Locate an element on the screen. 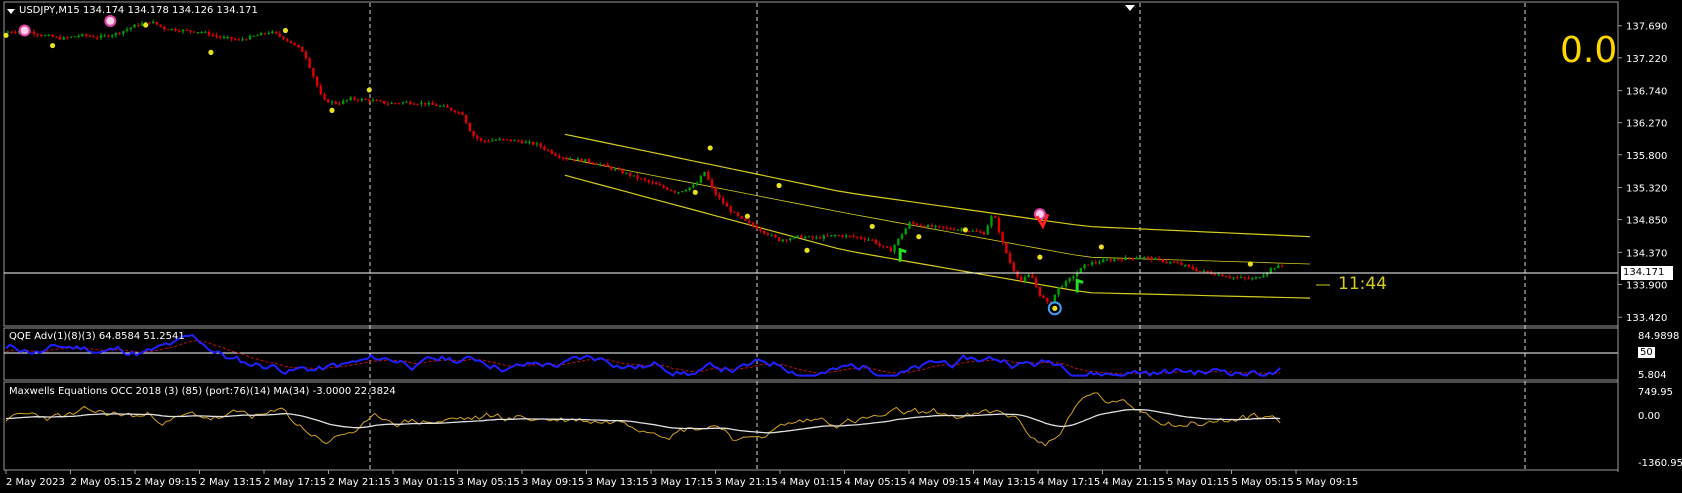 The width and height of the screenshot is (1682, 493). maxwell-level-zero: 0.00 is located at coordinates (1649, 416).